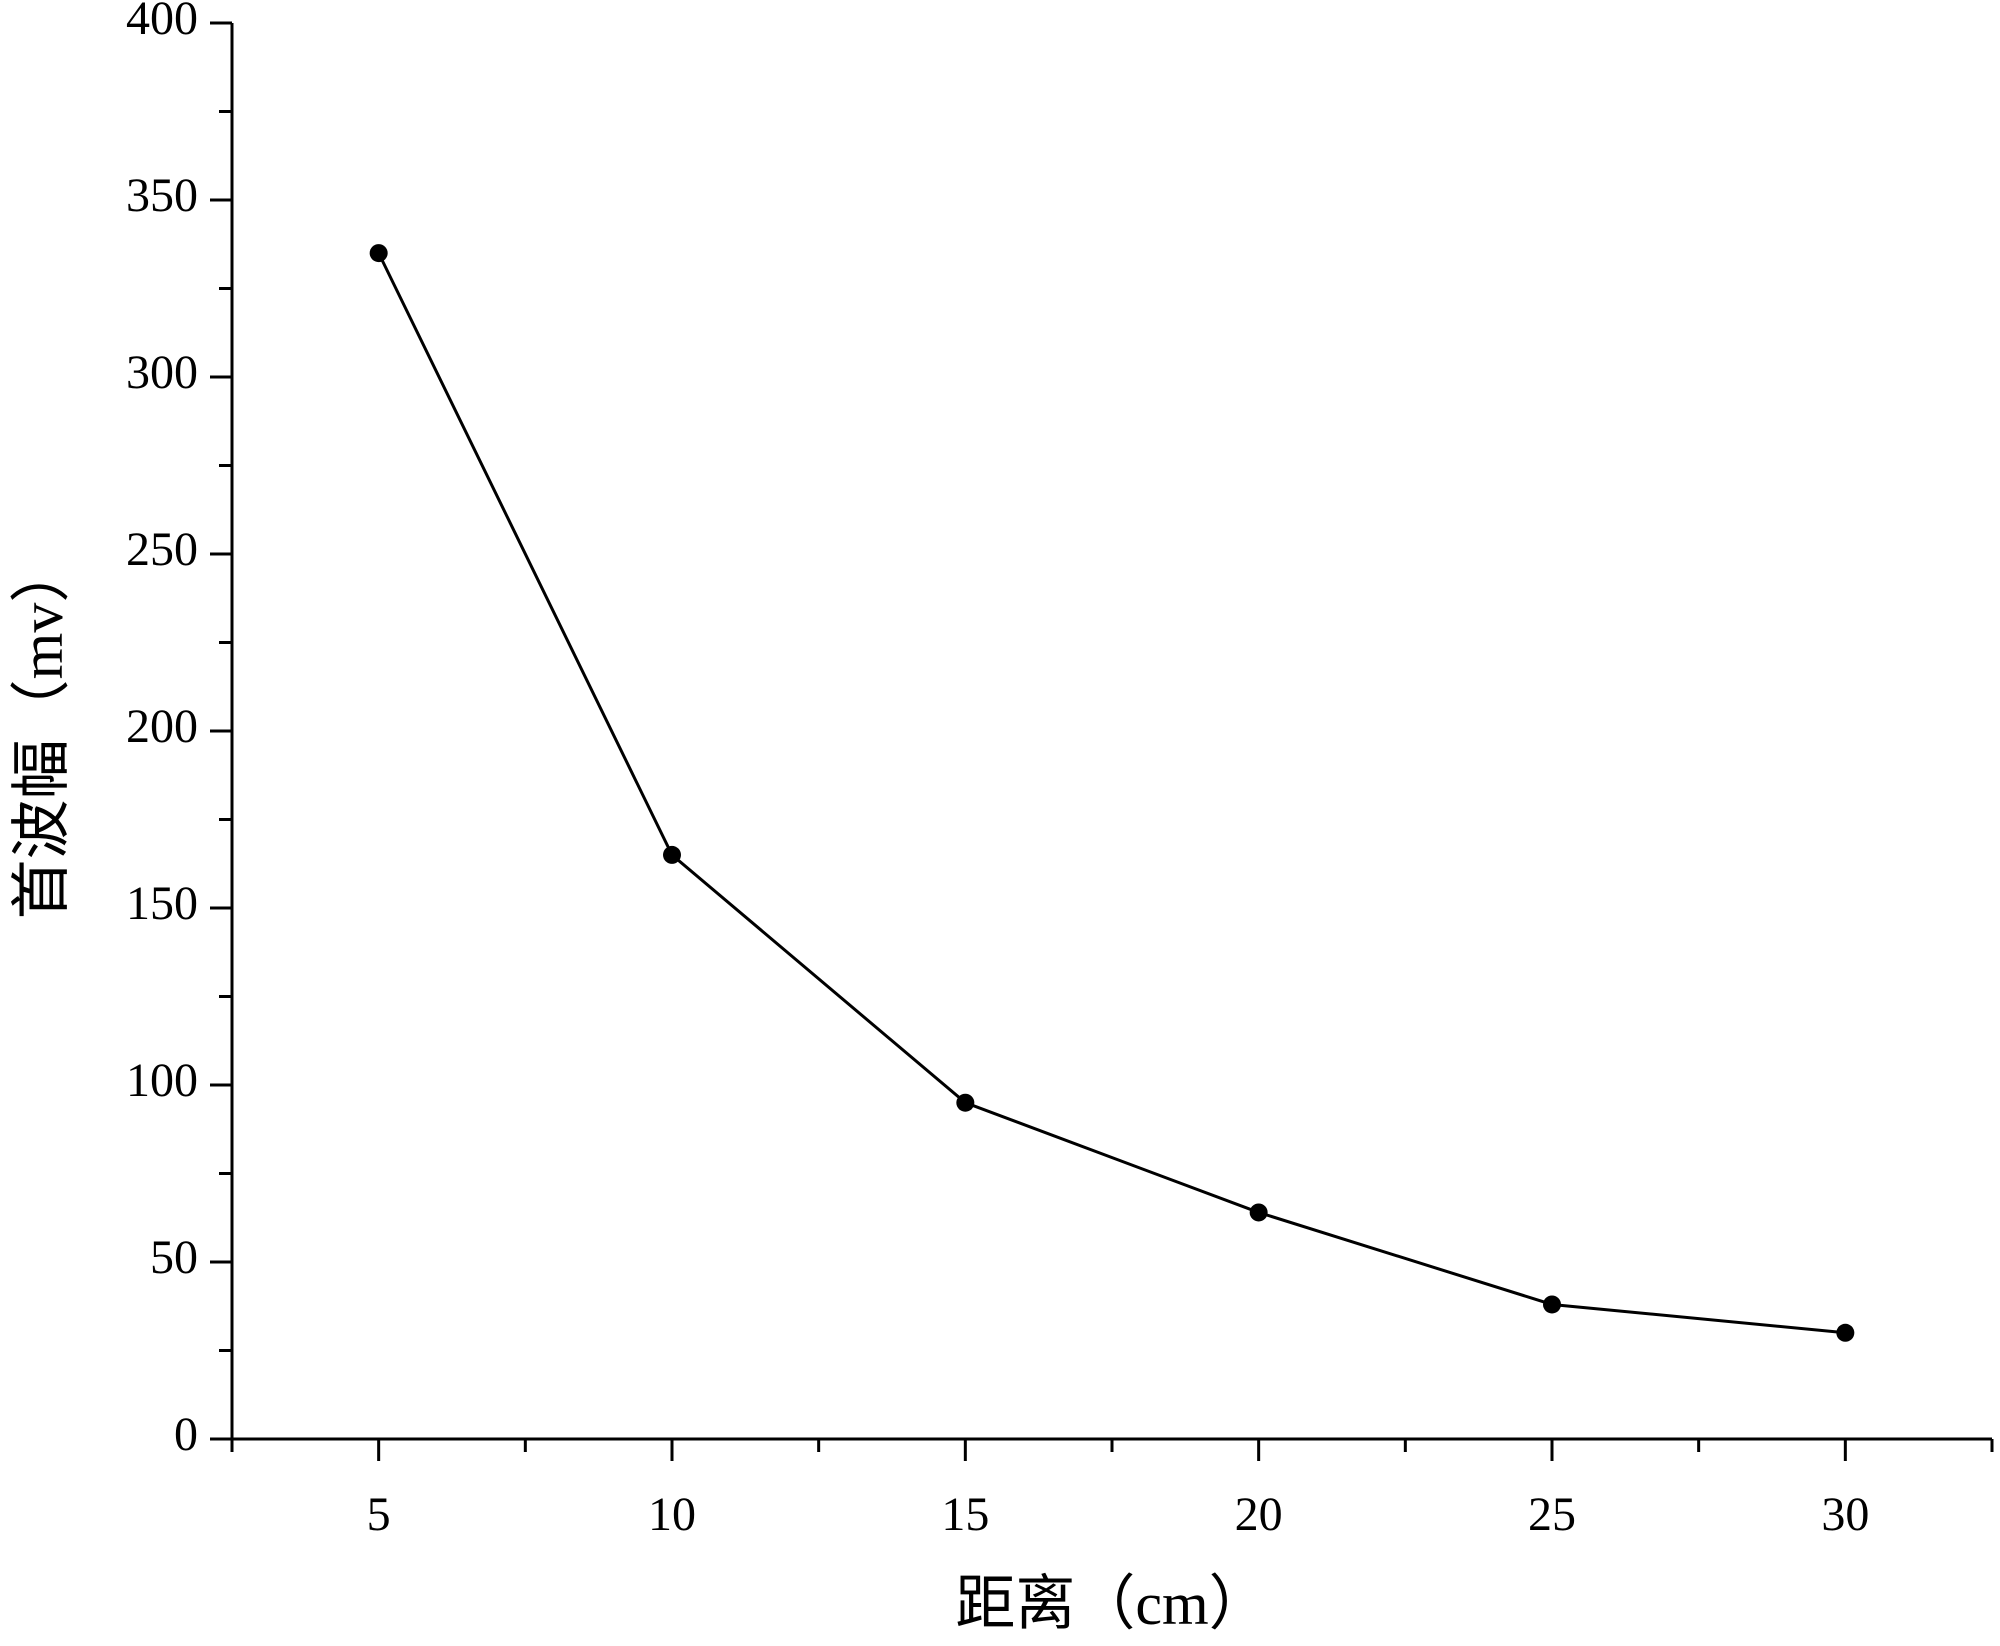 The width and height of the screenshot is (2000, 1646). Describe the element at coordinates (1845, 1514) in the screenshot. I see `x-tick-label: 30` at that location.